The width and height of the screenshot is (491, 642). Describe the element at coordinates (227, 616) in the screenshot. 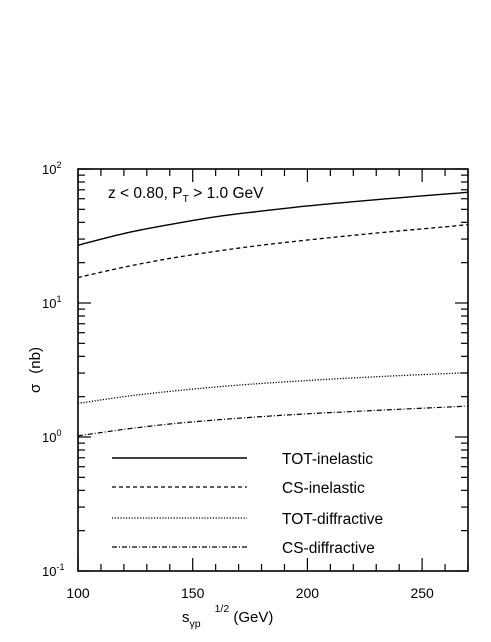

I see `x-axis-label: sγp1/2 (GeV)` at that location.